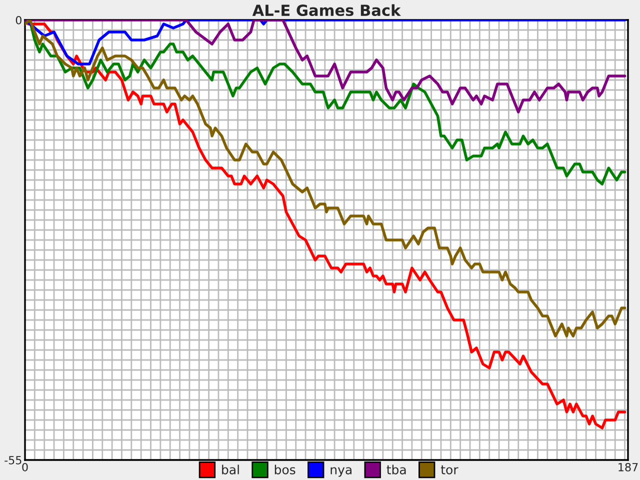  What do you see at coordinates (341, 472) in the screenshot?
I see `legend-label: nya` at bounding box center [341, 472].